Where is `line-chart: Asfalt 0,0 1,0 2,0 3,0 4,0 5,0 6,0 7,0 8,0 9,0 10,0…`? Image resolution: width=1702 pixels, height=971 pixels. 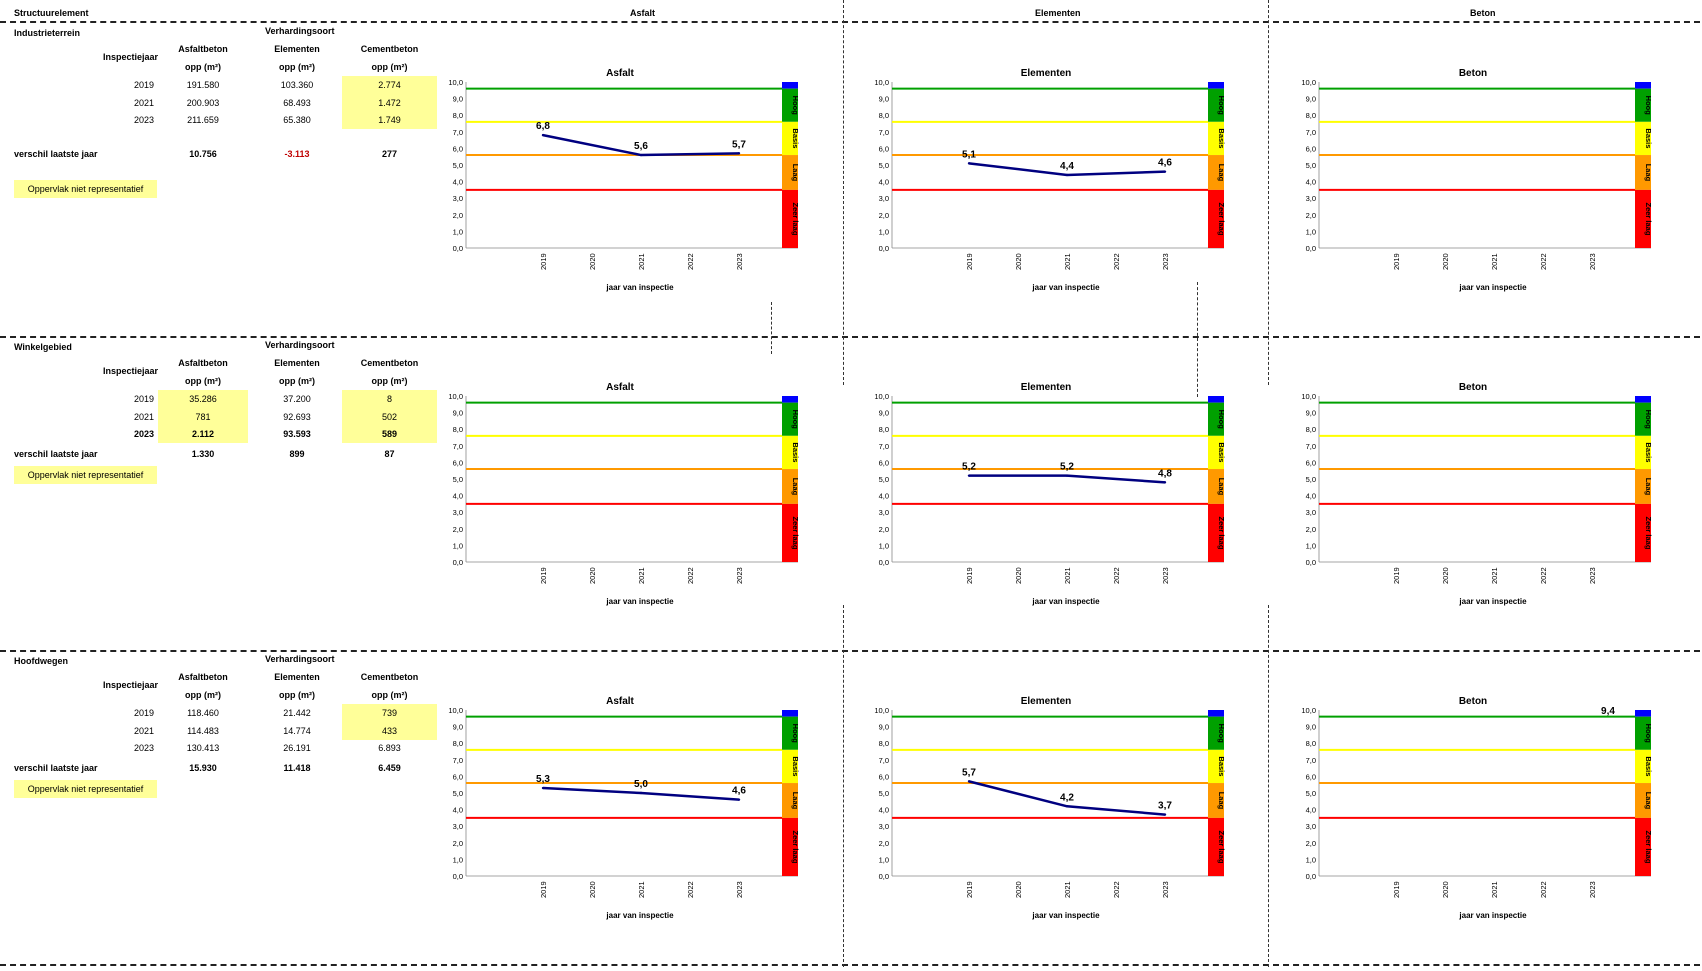
line-chart: Asfalt 0,0 1,0 2,0 3,0 4,0 5,0 6,0 7,0 8,0 9,0 10,0… is located at coordinates (624, 494).